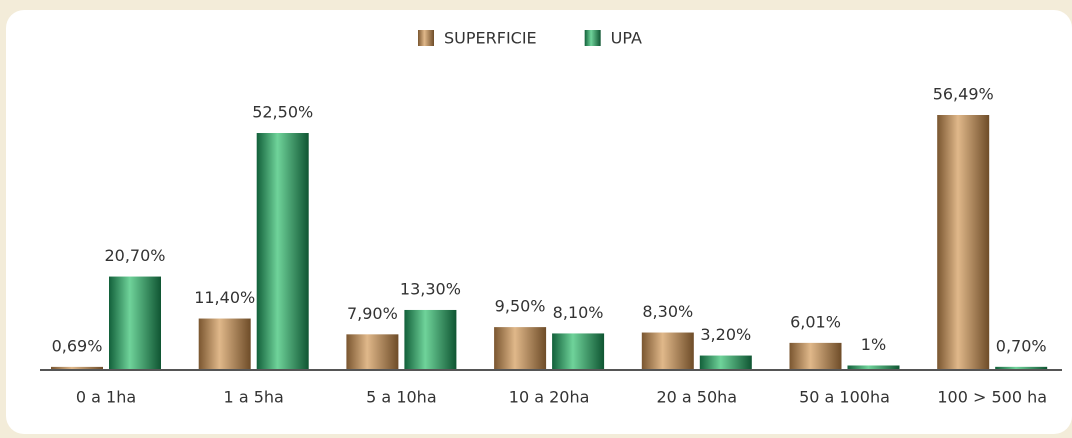  Describe the element at coordinates (578, 312) in the screenshot. I see `value-label: 8,10%` at that location.